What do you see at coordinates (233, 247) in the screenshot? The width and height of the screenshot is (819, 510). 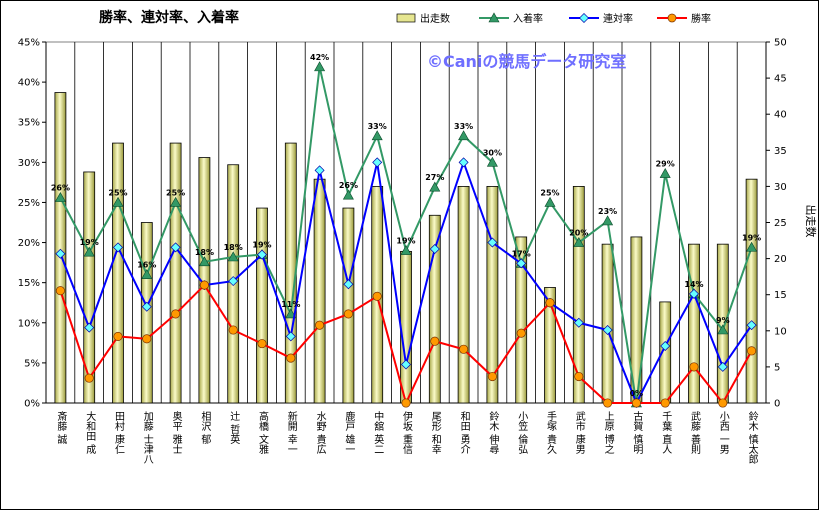 I see `data-label: 18%` at bounding box center [233, 247].